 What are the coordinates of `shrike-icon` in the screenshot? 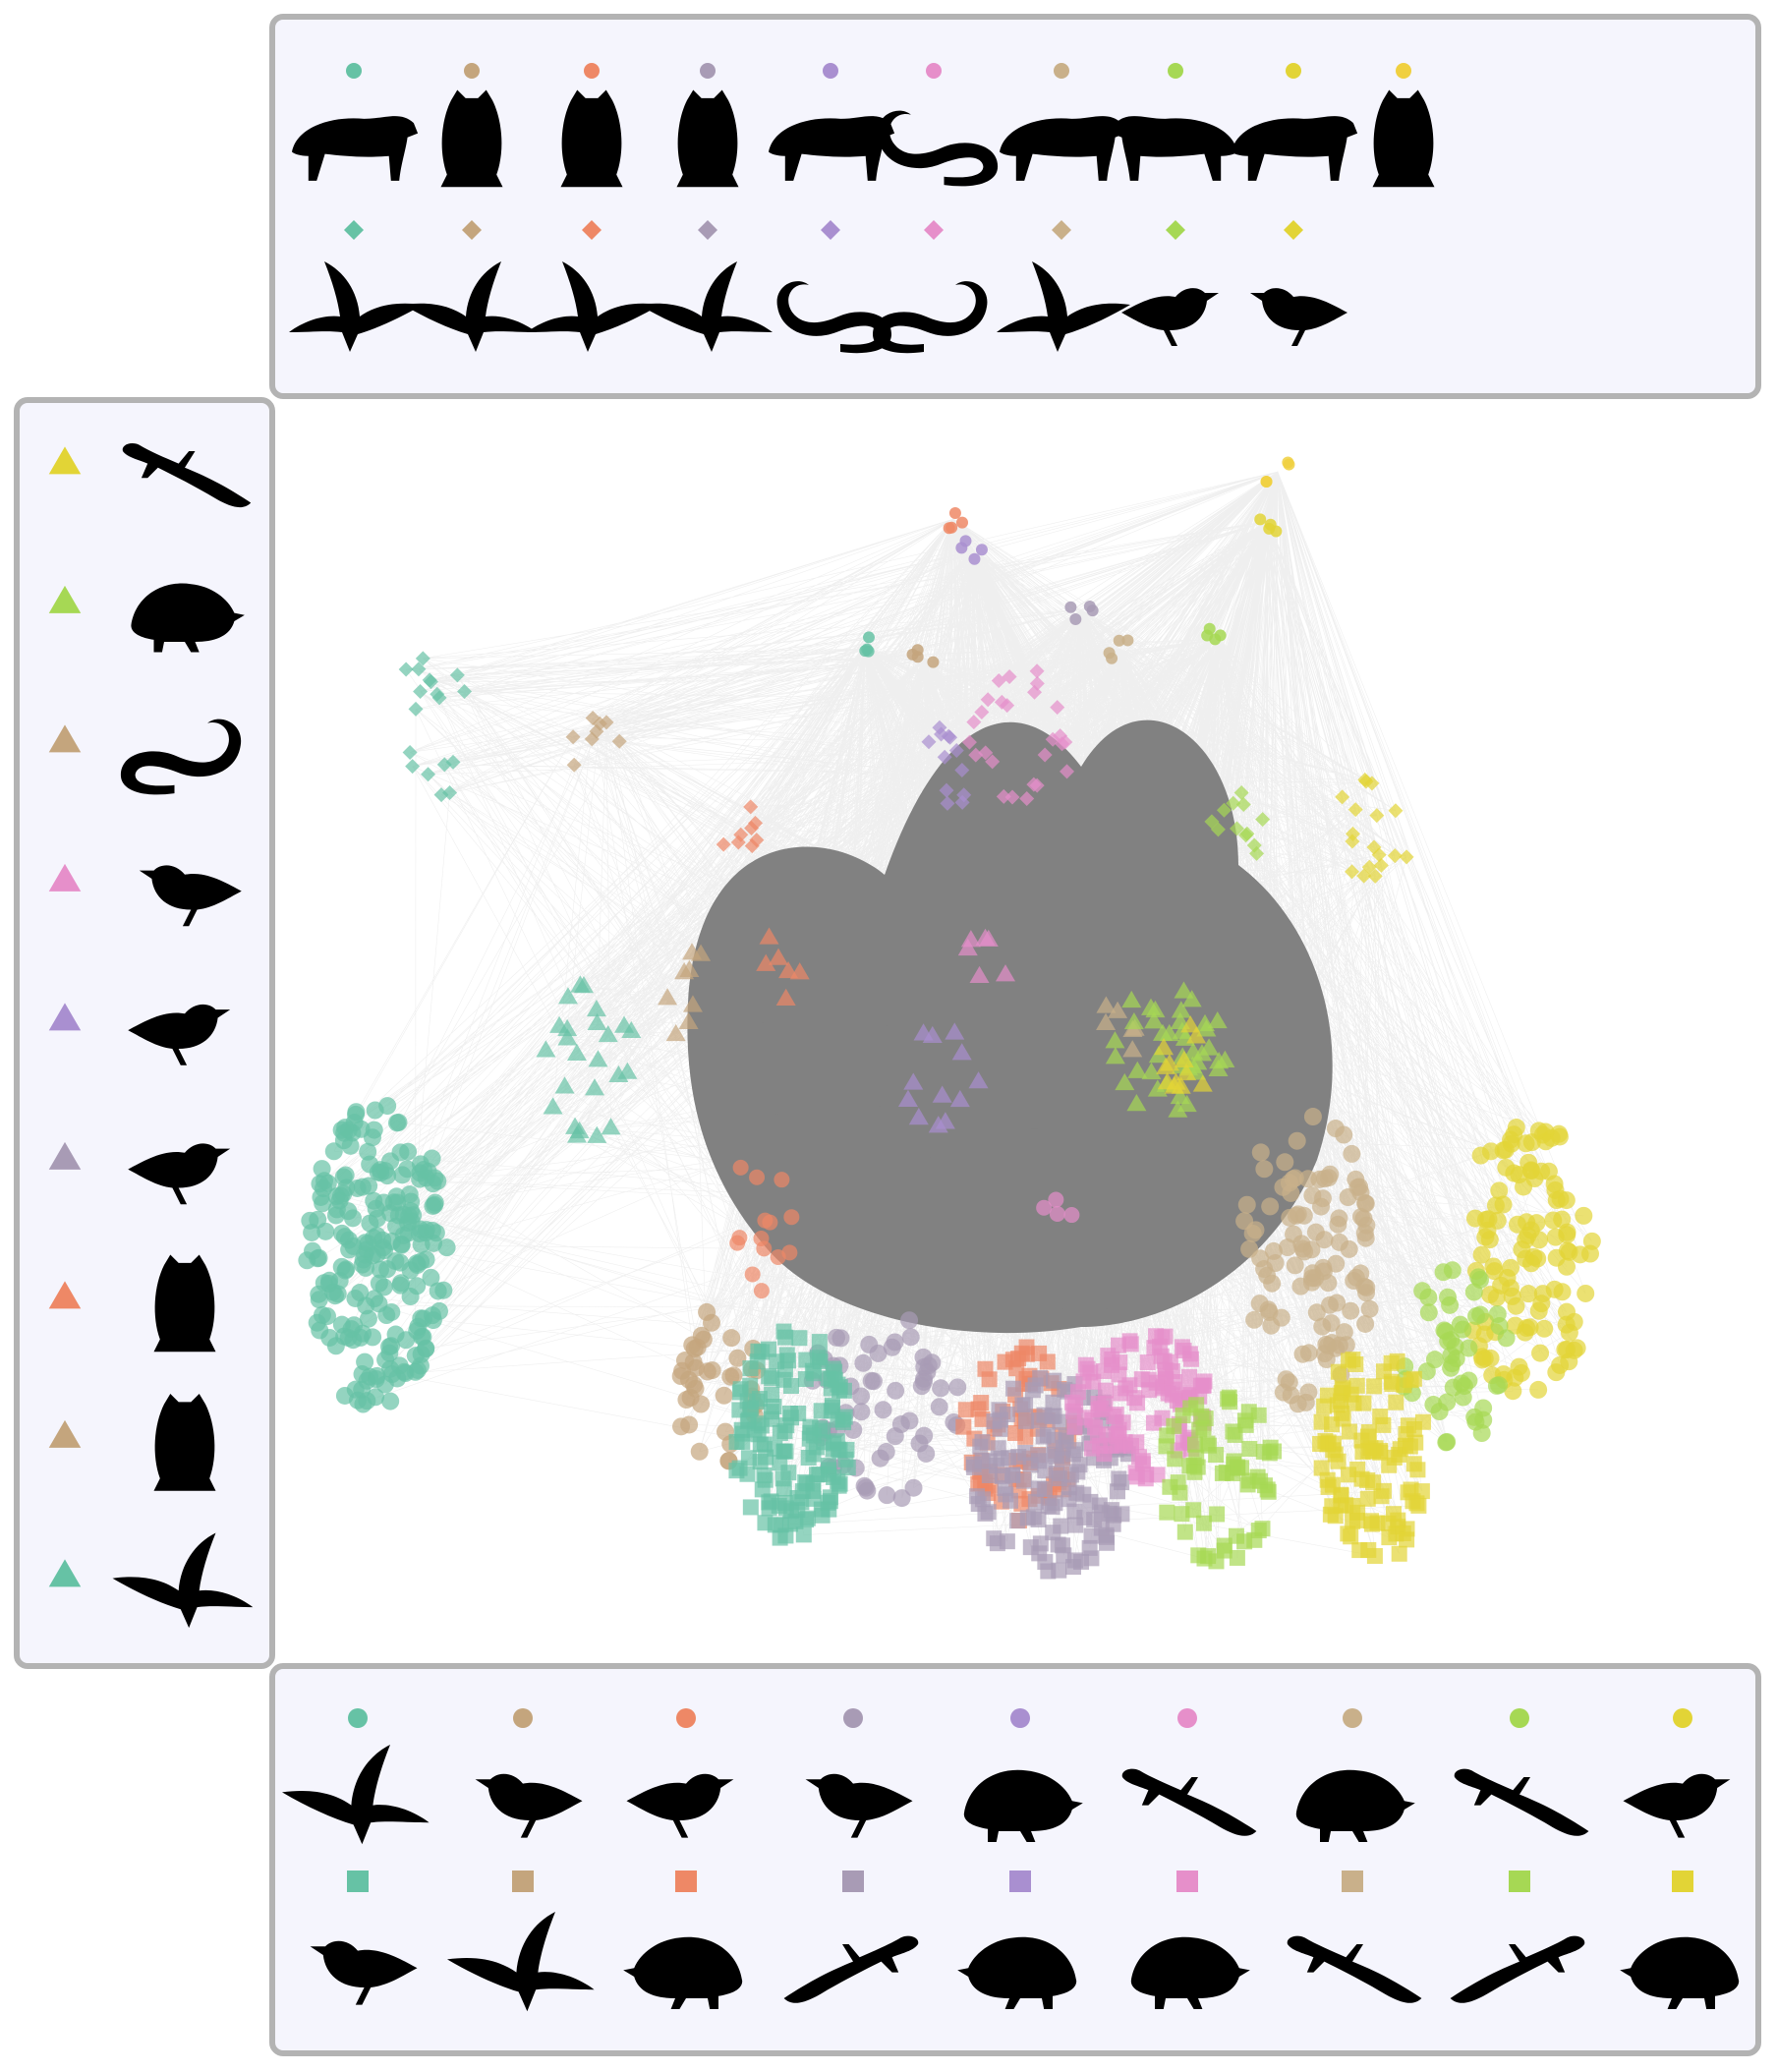 It's located at (179, 1174).